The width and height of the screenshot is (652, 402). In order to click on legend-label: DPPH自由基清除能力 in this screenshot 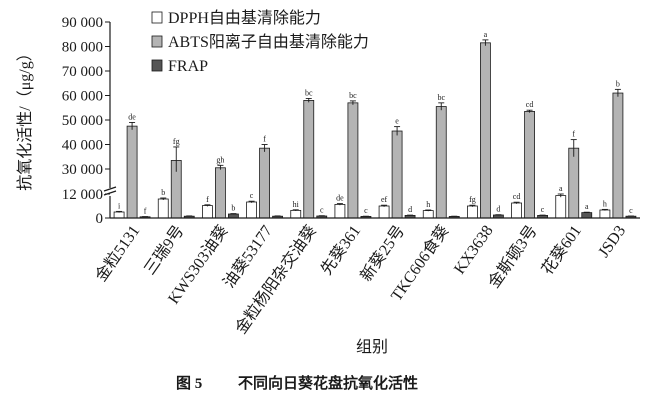, I will do `click(244, 18)`.